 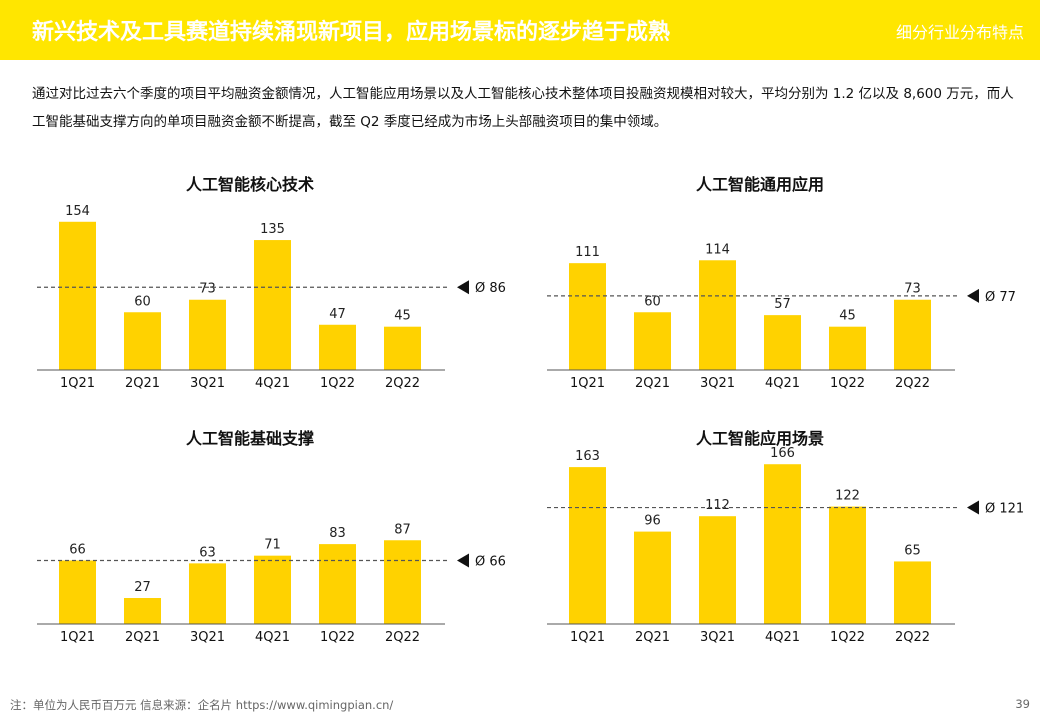 What do you see at coordinates (959, 32) in the screenshot?
I see `section-label: 细分行业分布特点` at bounding box center [959, 32].